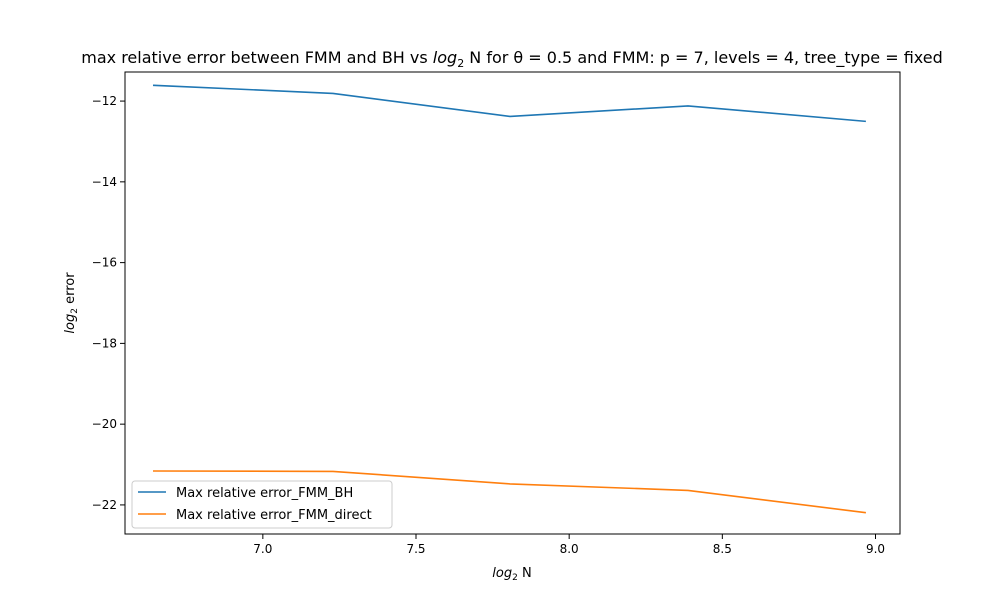 This screenshot has height=600, width=1000. What do you see at coordinates (108, 303) in the screenshot?
I see `y-axis-ticks: −12 −14 −16 −18 −20 −22` at bounding box center [108, 303].